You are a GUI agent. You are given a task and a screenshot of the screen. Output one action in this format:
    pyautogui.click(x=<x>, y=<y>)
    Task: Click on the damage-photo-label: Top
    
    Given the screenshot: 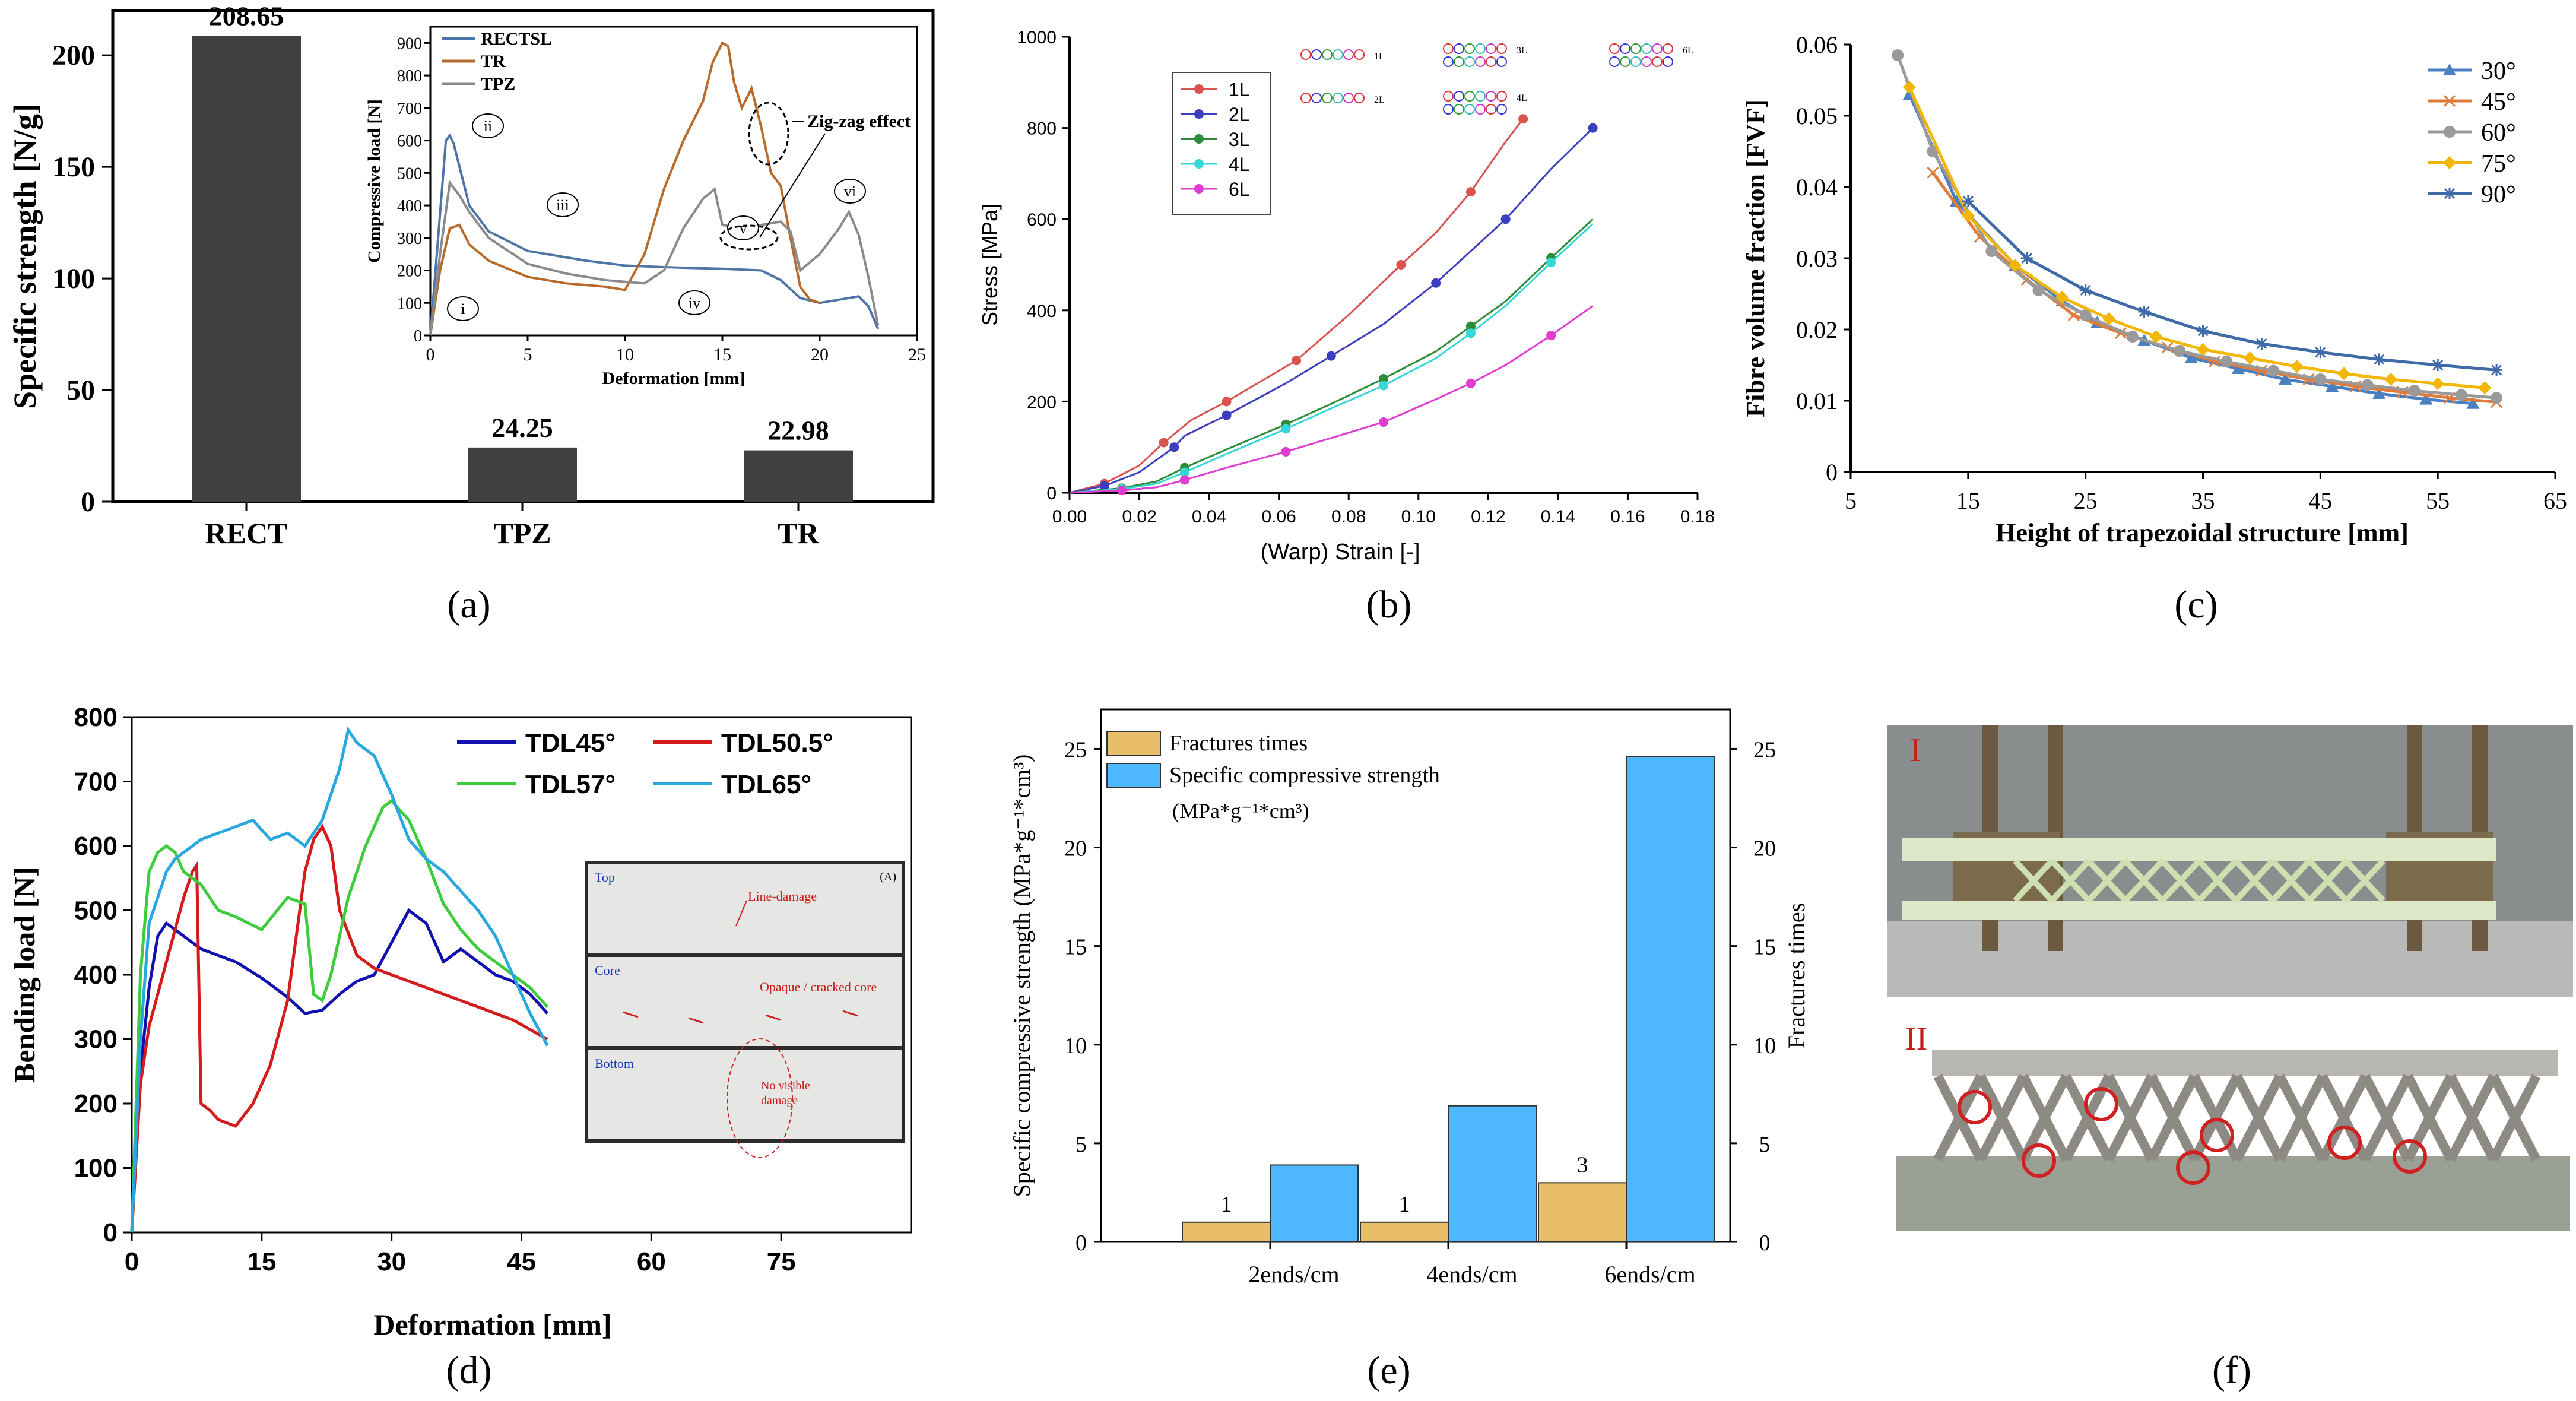 What is the action you would take?
    pyautogui.click(x=605, y=877)
    